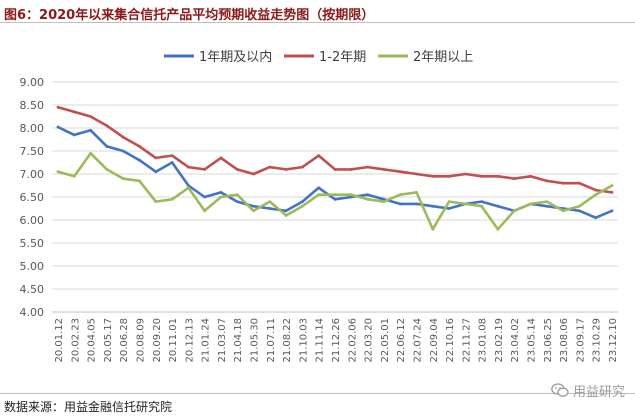 The height and width of the screenshot is (419, 635). What do you see at coordinates (255, 340) in the screenshot?
I see `x-tick-label: 21.05.30` at bounding box center [255, 340].